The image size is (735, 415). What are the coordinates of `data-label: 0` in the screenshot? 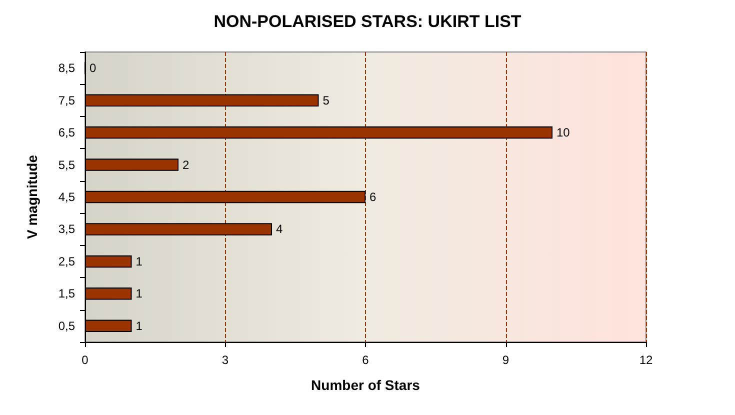 It's located at (93, 68).